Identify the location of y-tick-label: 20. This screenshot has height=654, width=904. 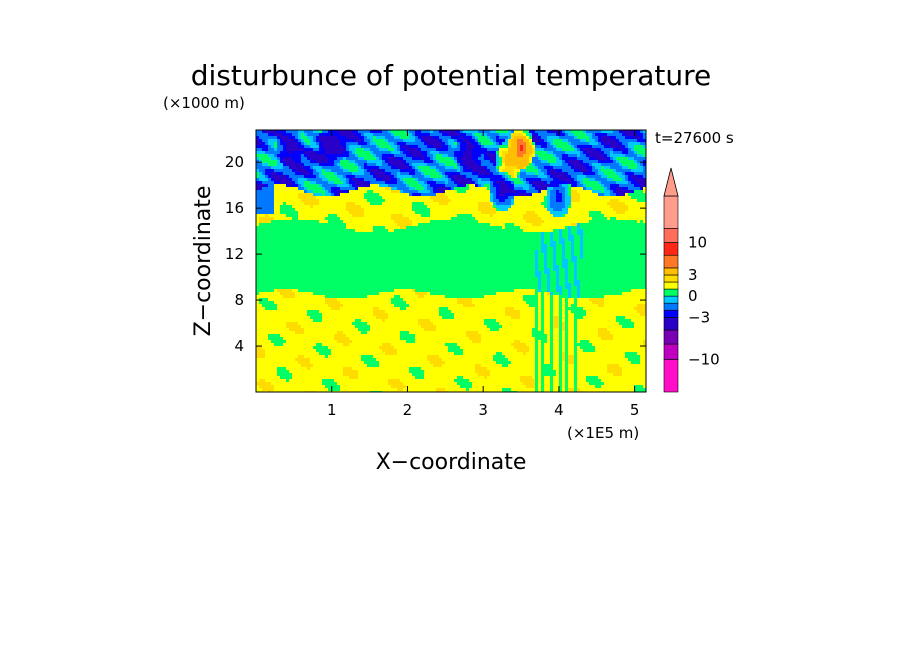
(234, 162).